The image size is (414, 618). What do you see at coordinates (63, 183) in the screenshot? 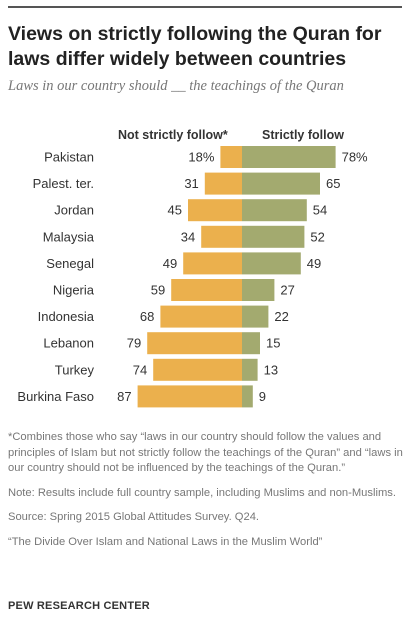
I see `category-label-2: Palest. ter.` at bounding box center [63, 183].